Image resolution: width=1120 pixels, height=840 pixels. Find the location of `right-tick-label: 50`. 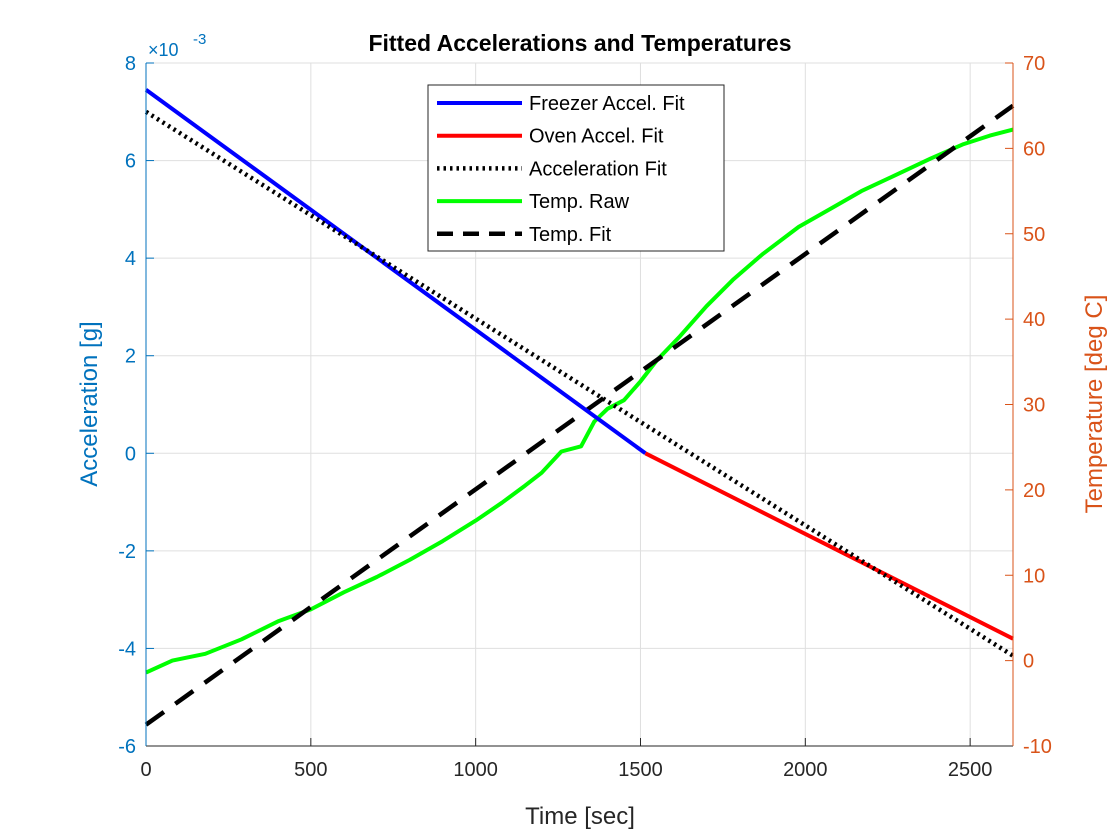

right-tick-label: 50 is located at coordinates (1034, 235).